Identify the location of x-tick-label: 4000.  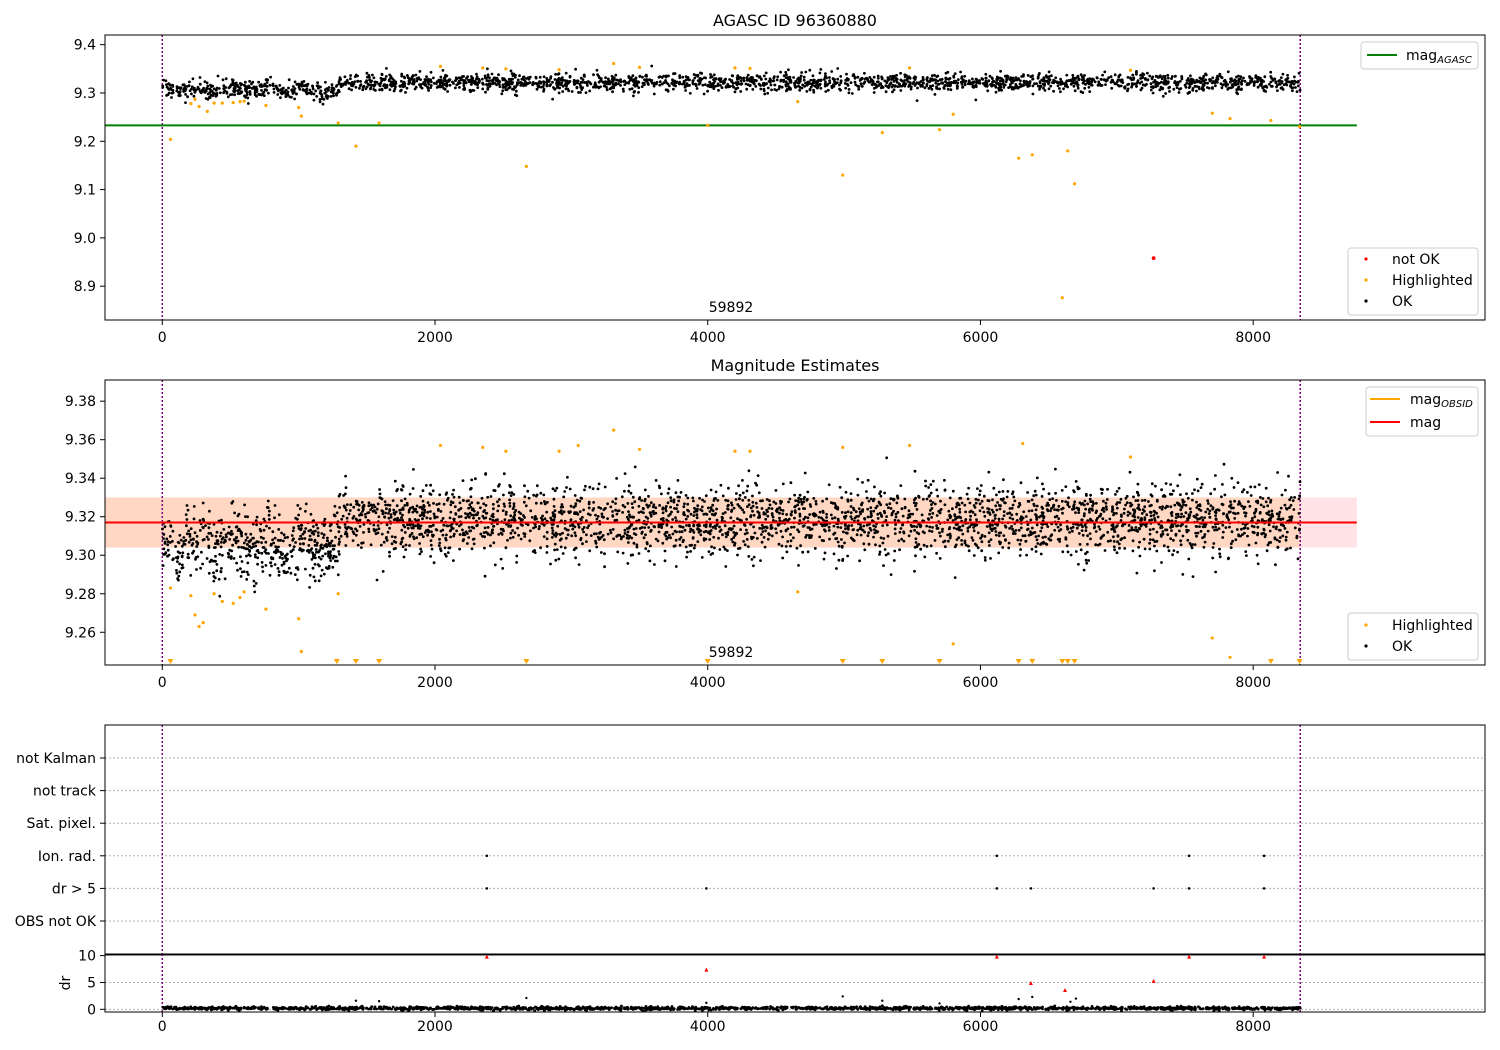
(708, 338).